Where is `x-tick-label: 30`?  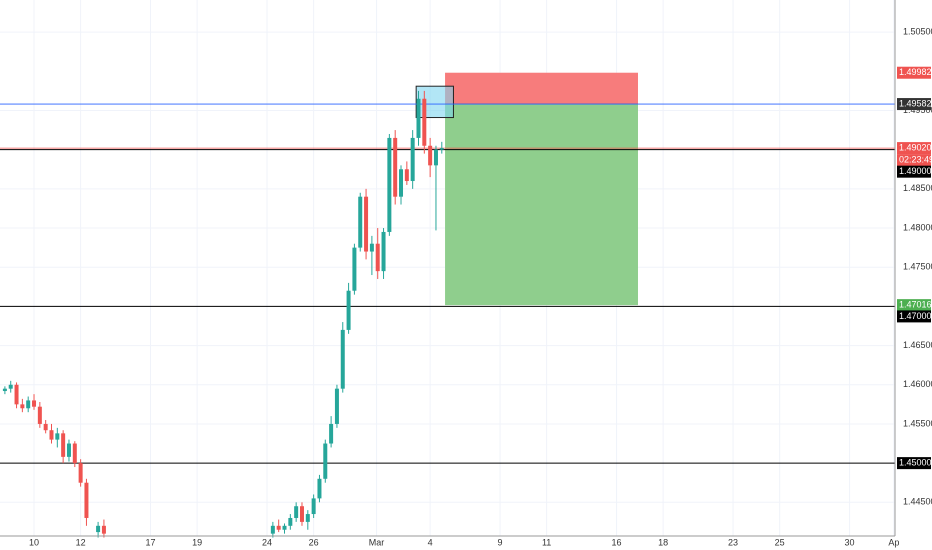
x-tick-label: 30 is located at coordinates (850, 542).